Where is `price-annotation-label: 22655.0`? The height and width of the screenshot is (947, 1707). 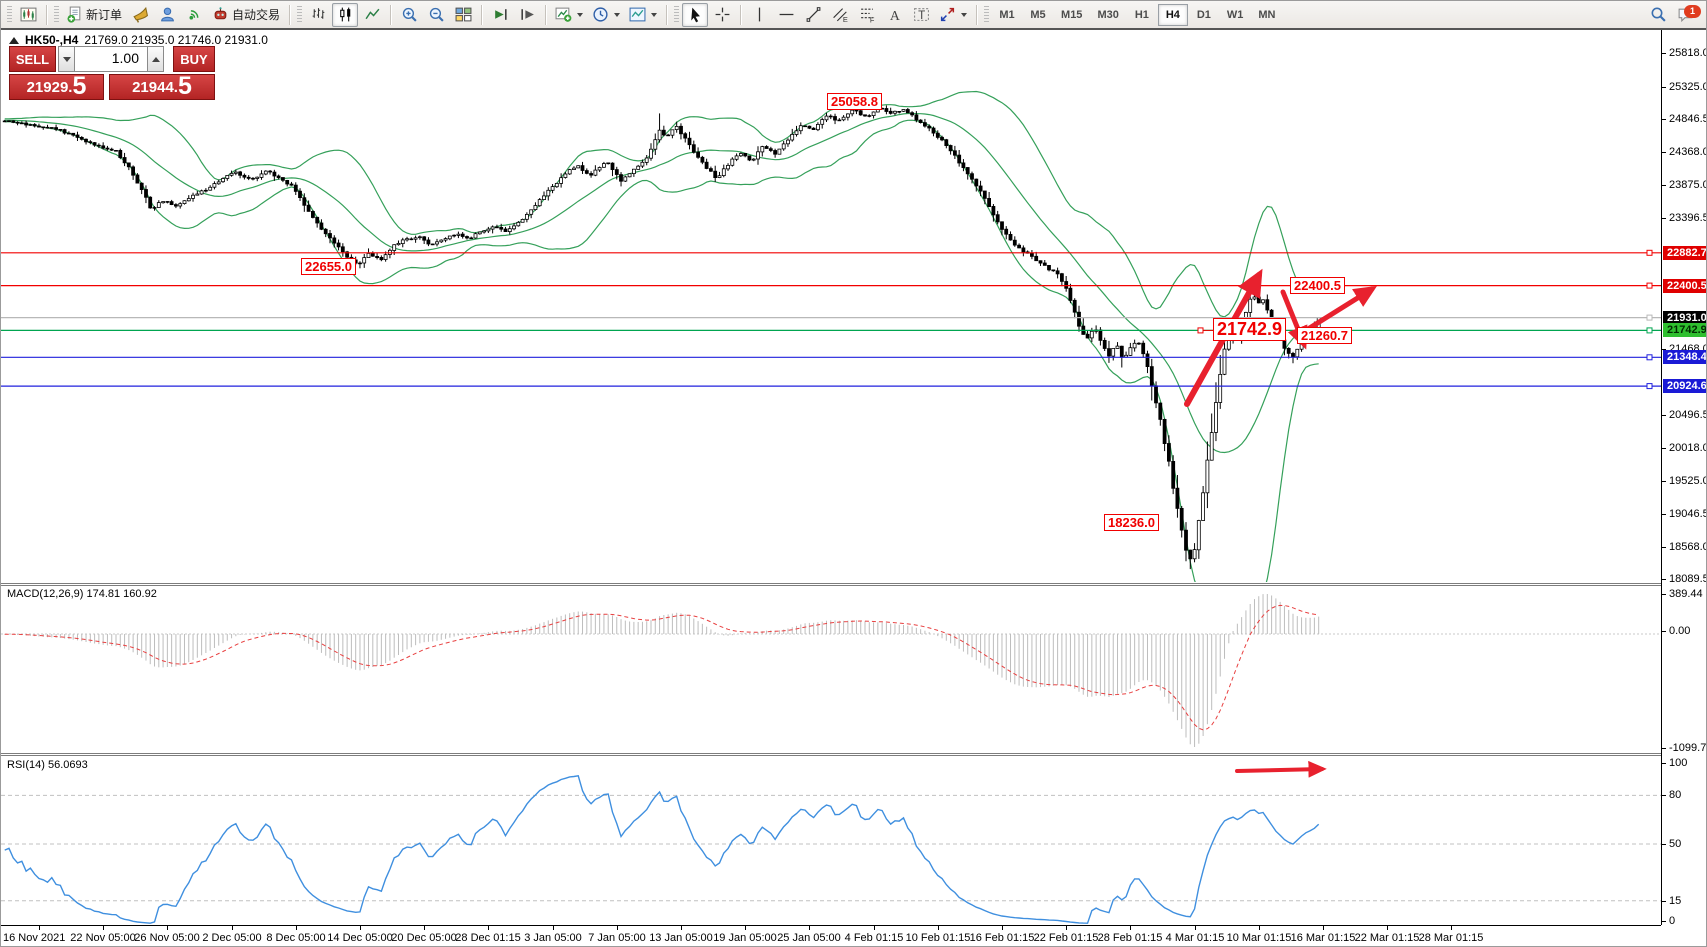 price-annotation-label: 22655.0 is located at coordinates (328, 266).